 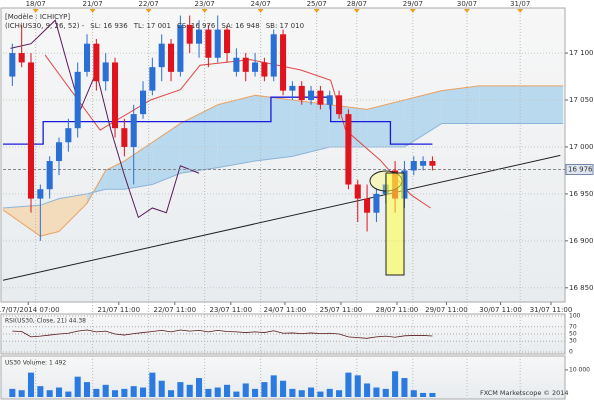 What do you see at coordinates (581, 100) in the screenshot?
I see `y-tick-label: 17 050` at bounding box center [581, 100].